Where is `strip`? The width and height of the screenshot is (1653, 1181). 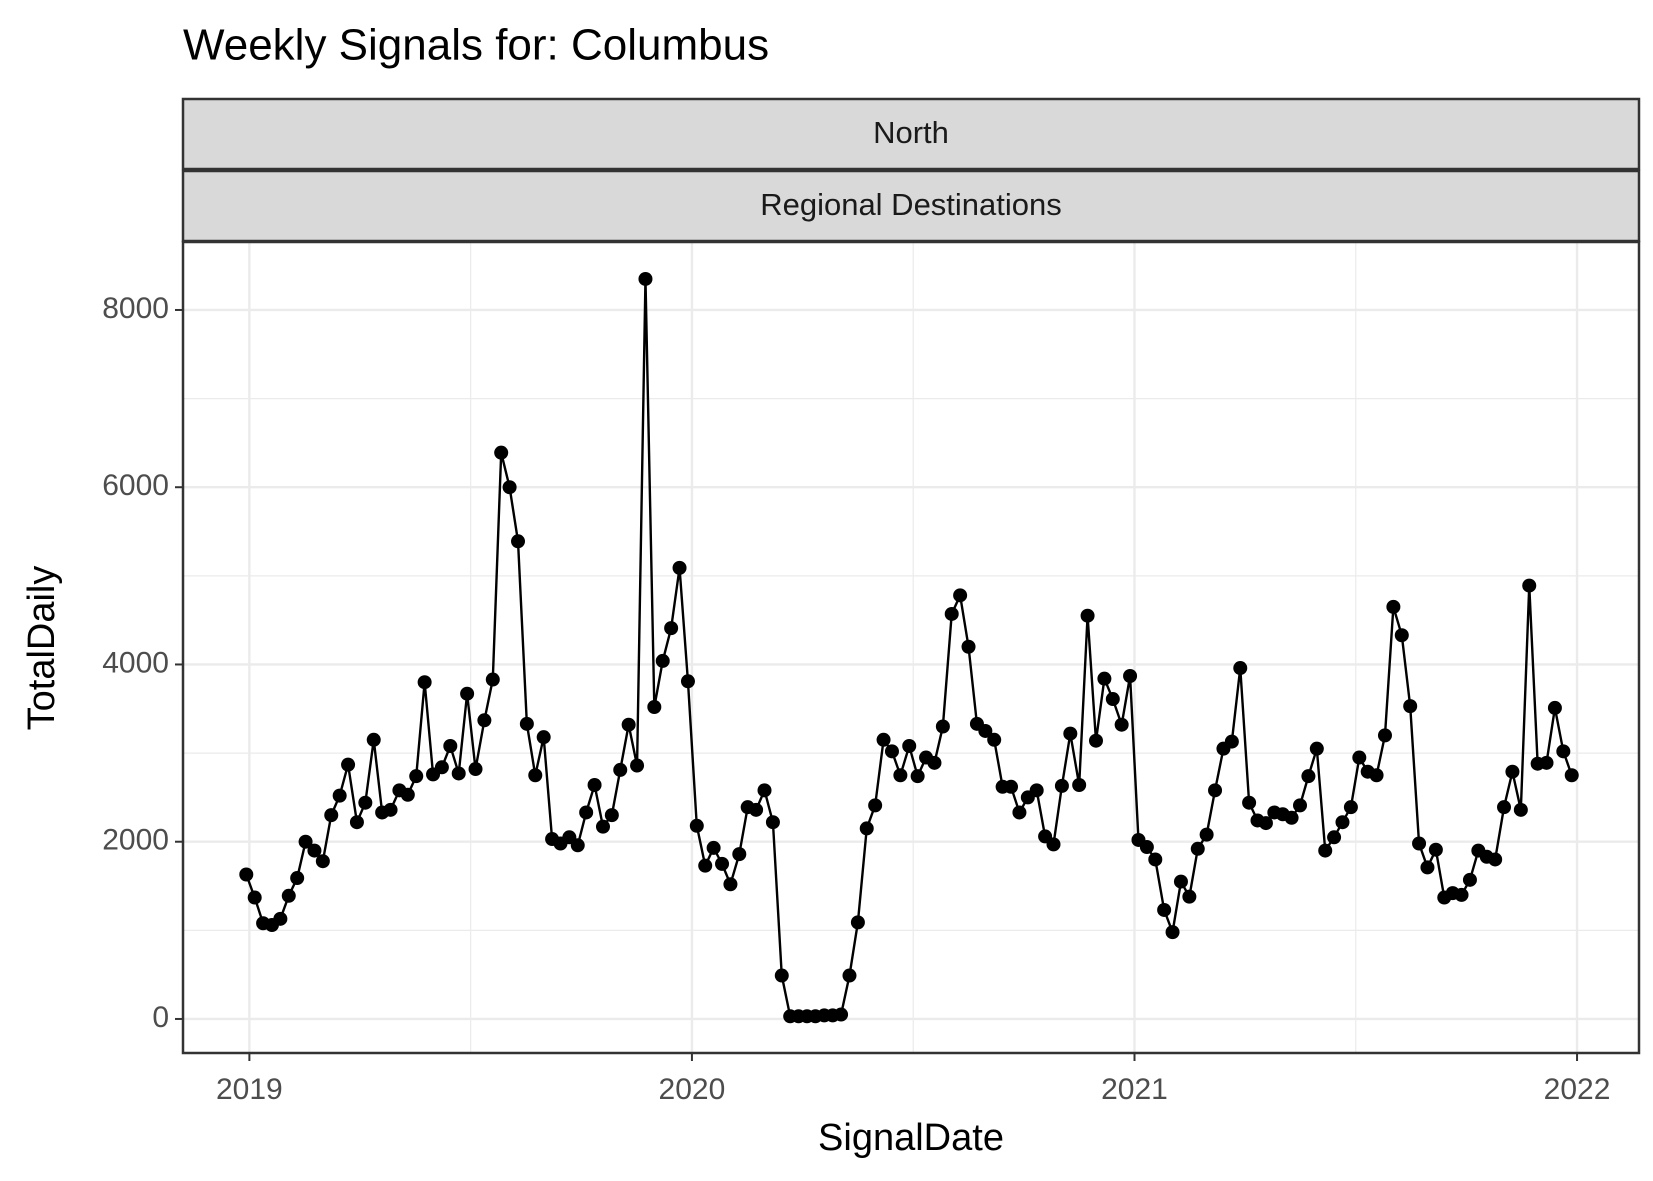
strip is located at coordinates (911, 134).